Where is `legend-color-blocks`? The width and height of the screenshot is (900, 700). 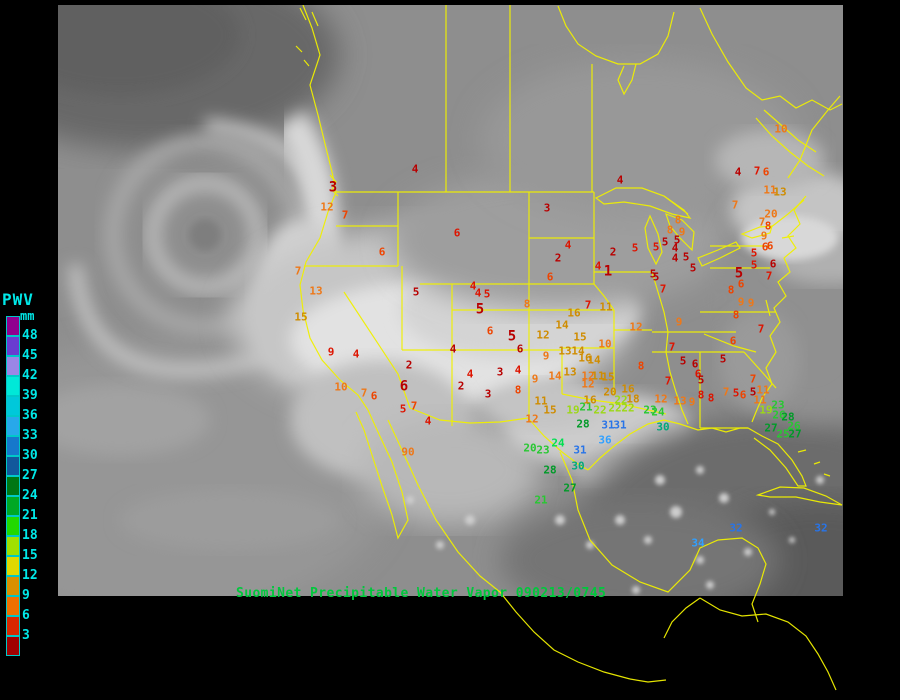 legend-color-blocks is located at coordinates (13, 486).